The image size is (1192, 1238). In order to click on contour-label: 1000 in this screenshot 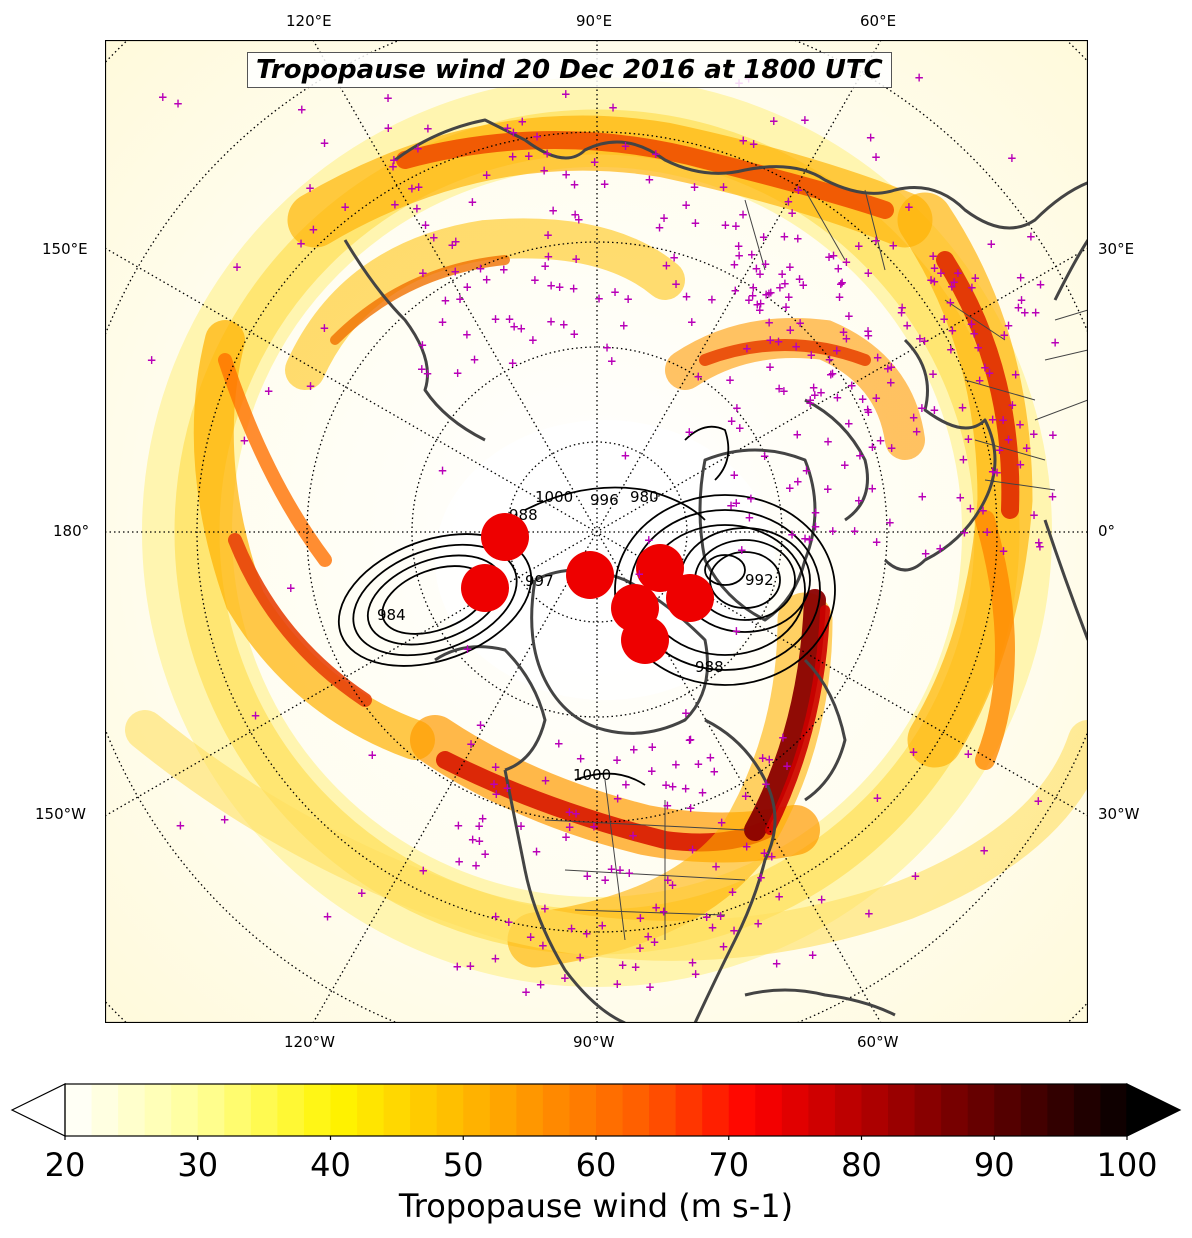, I will do `click(592, 775)`.